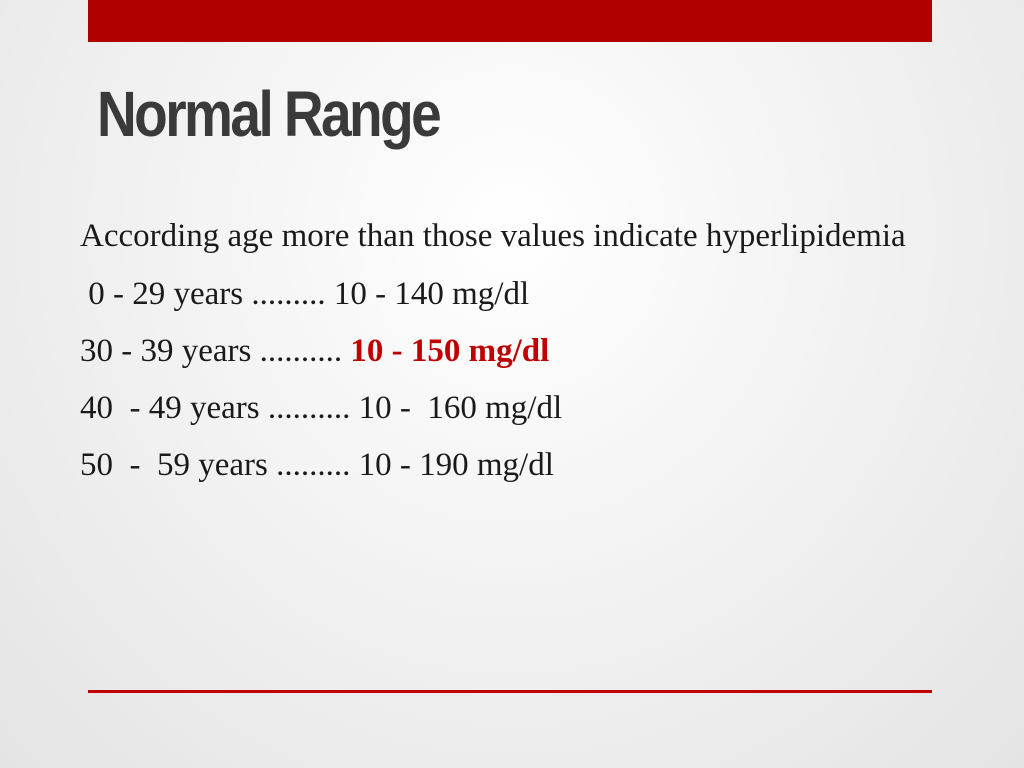 This screenshot has width=1024, height=768. I want to click on range-row: 0 - 29 years ......... 10 - 140 mg/dl, so click(510, 294).